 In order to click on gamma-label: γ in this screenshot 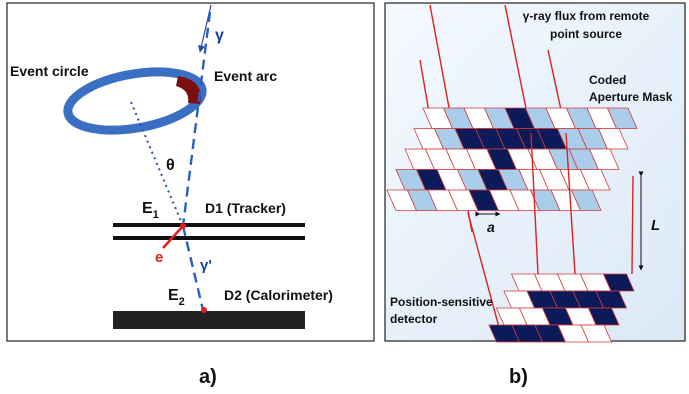, I will do `click(219, 35)`.